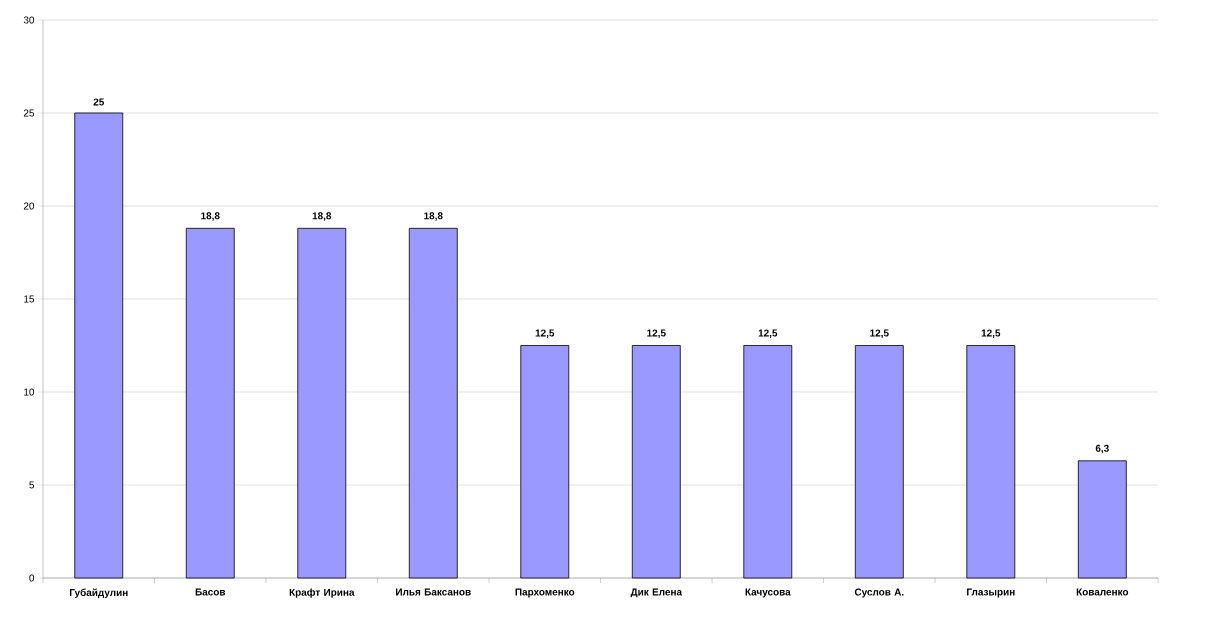 The image size is (1206, 630). What do you see at coordinates (29, 299) in the screenshot?
I see `y-tick-label: 15` at bounding box center [29, 299].